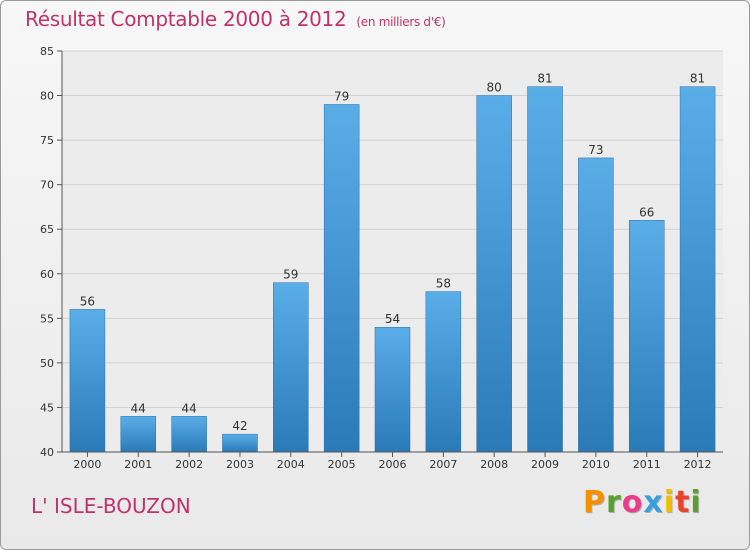  What do you see at coordinates (653, 502) in the screenshot?
I see `logo-letter: x` at bounding box center [653, 502].